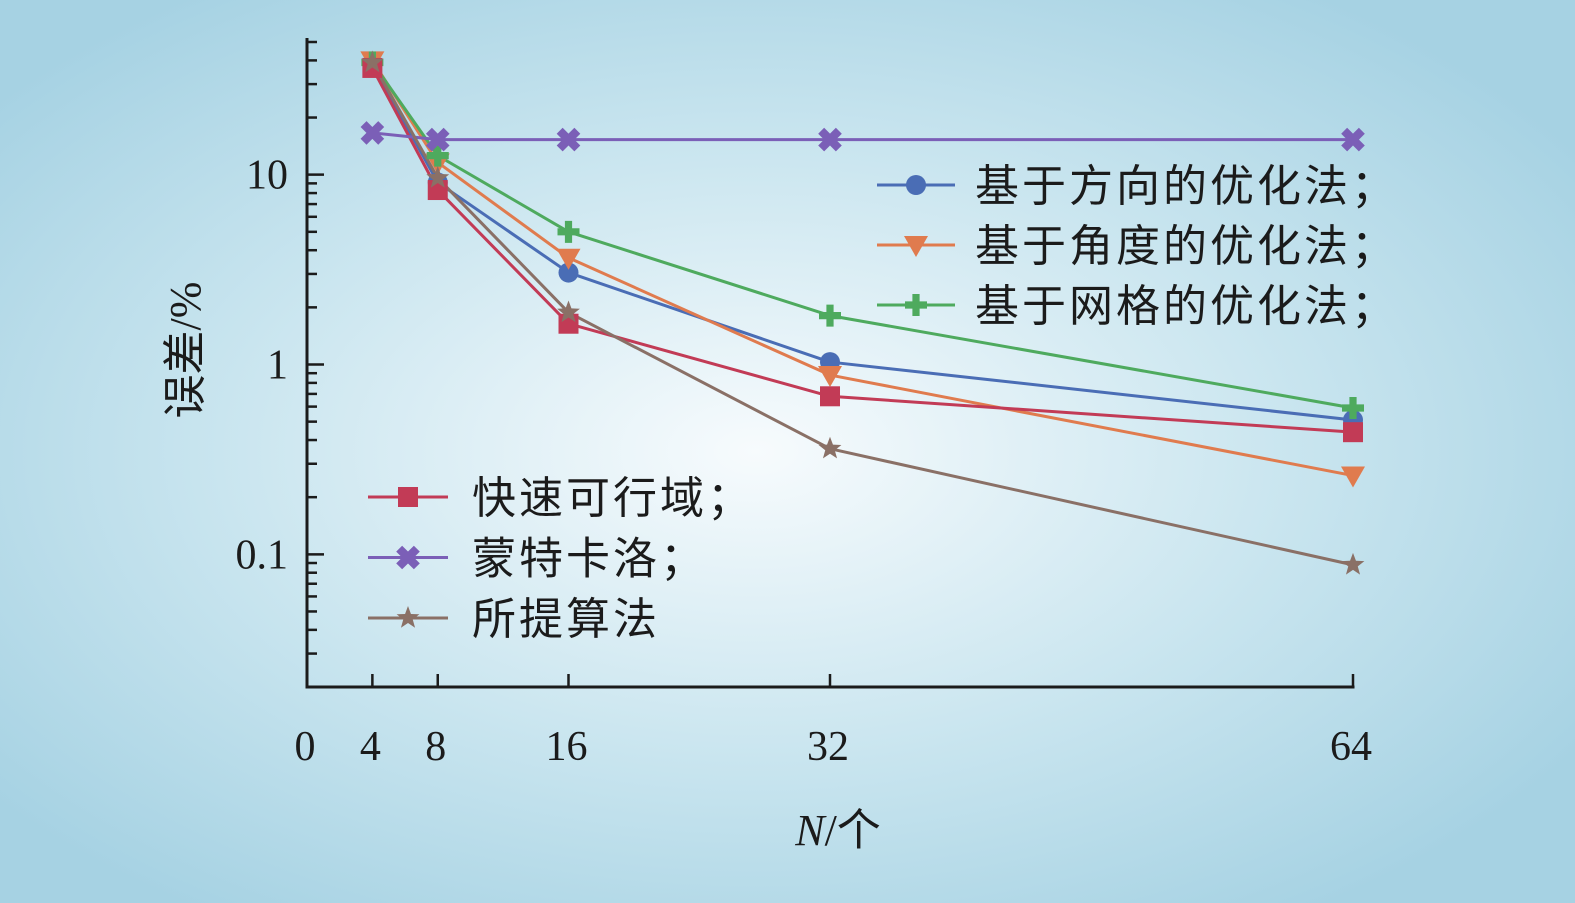  I want to click on data-point-s2-x32, so click(830, 377).